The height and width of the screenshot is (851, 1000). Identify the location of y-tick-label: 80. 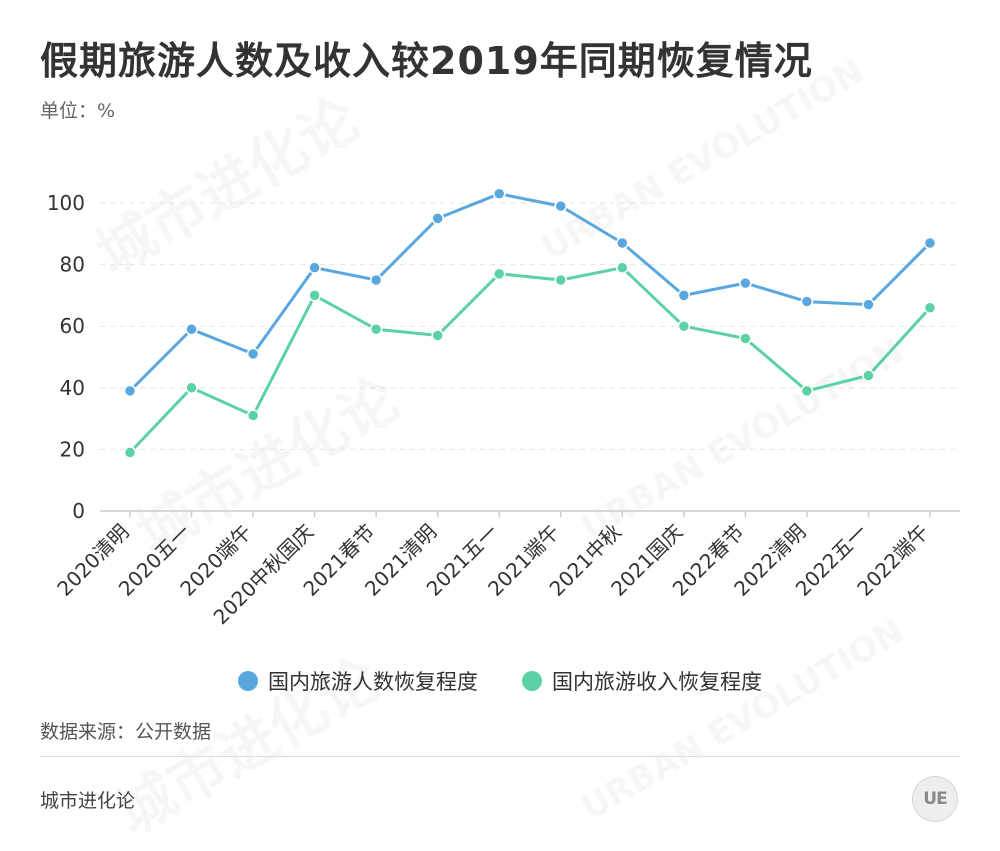
(72, 265).